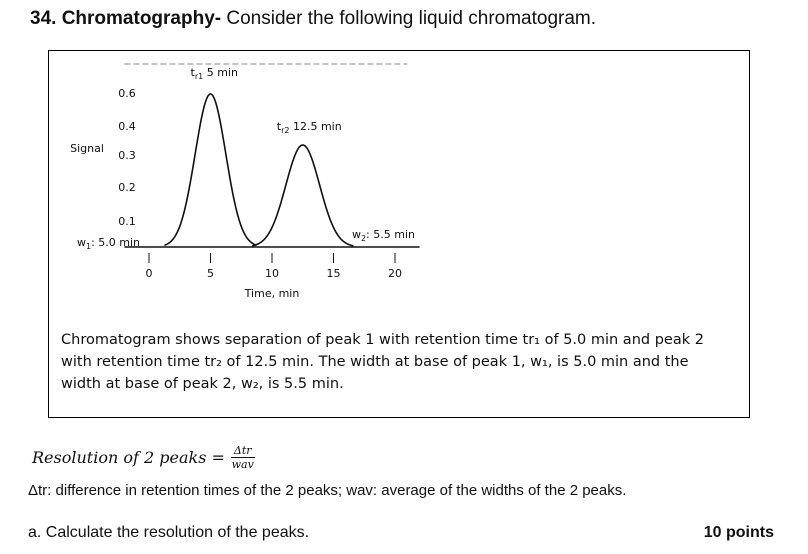 This screenshot has height=554, width=808. What do you see at coordinates (127, 126) in the screenshot?
I see `y-tick-label: 0.4` at bounding box center [127, 126].